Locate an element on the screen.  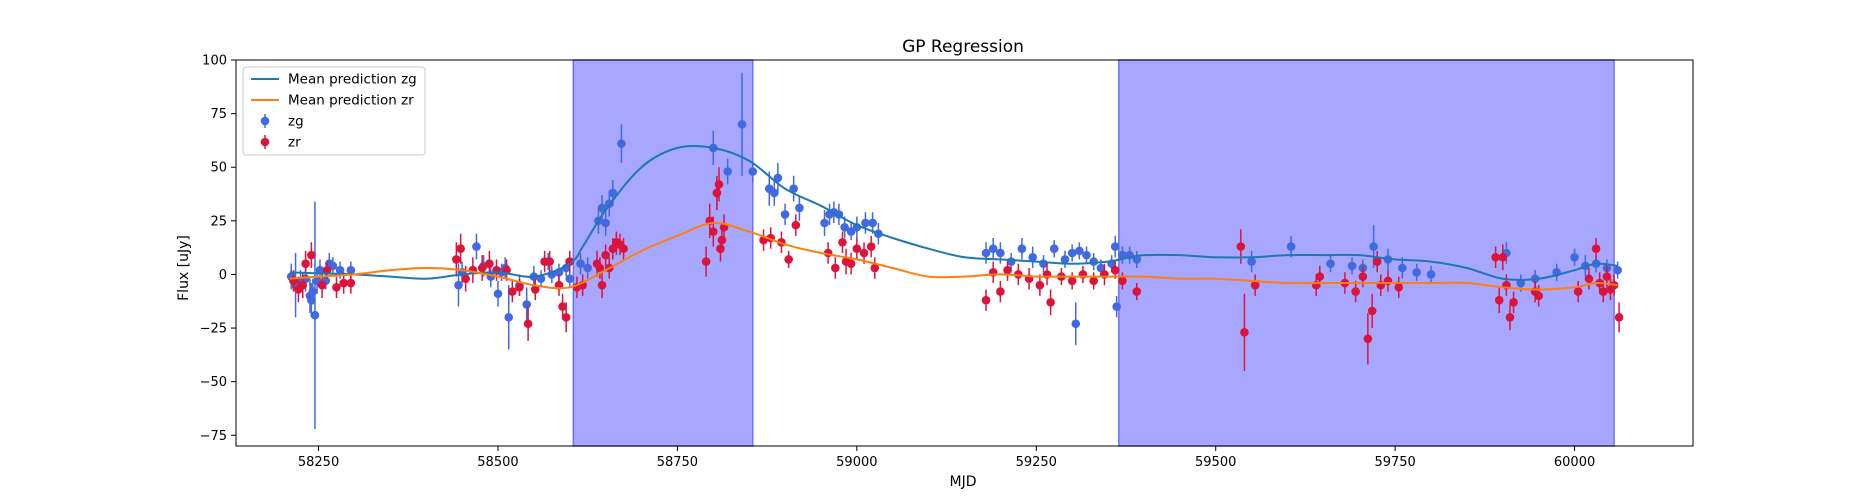
x-axis-label: MJD is located at coordinates (963, 482).